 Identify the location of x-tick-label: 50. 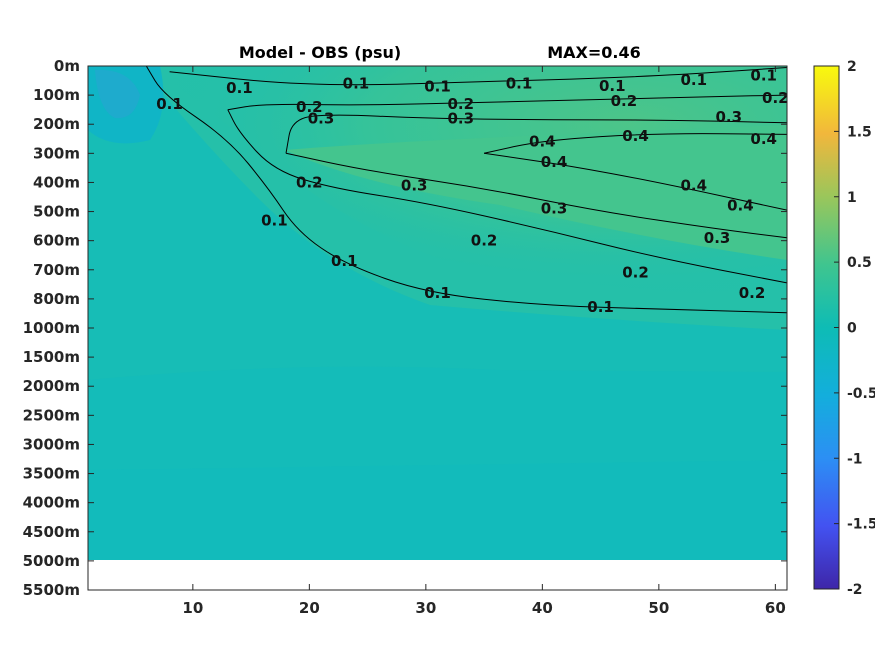
(658, 608).